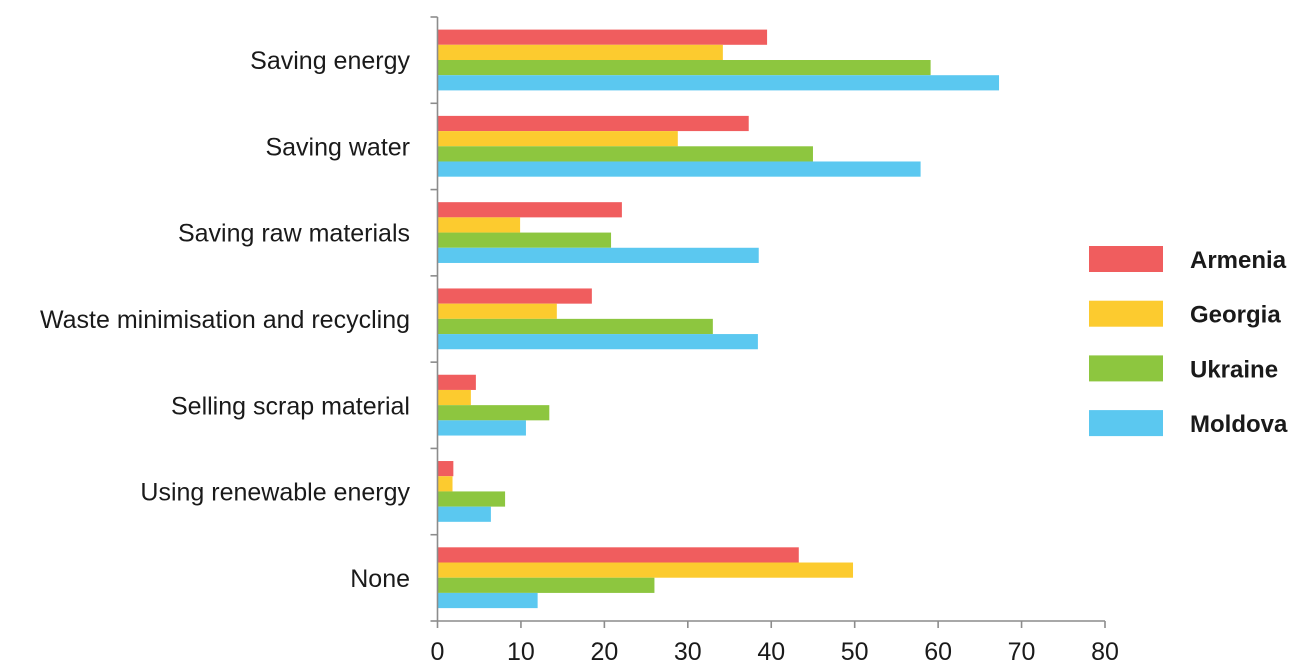 The height and width of the screenshot is (672, 1304). What do you see at coordinates (1239, 424) in the screenshot?
I see `legend-label-moldova: Moldova` at bounding box center [1239, 424].